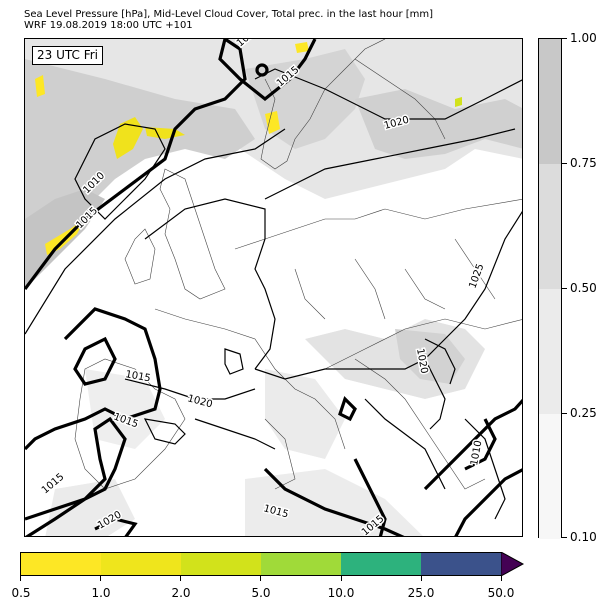 This screenshot has width=613, height=610. I want to click on precip-tick-label: 5.0, so click(261, 593).